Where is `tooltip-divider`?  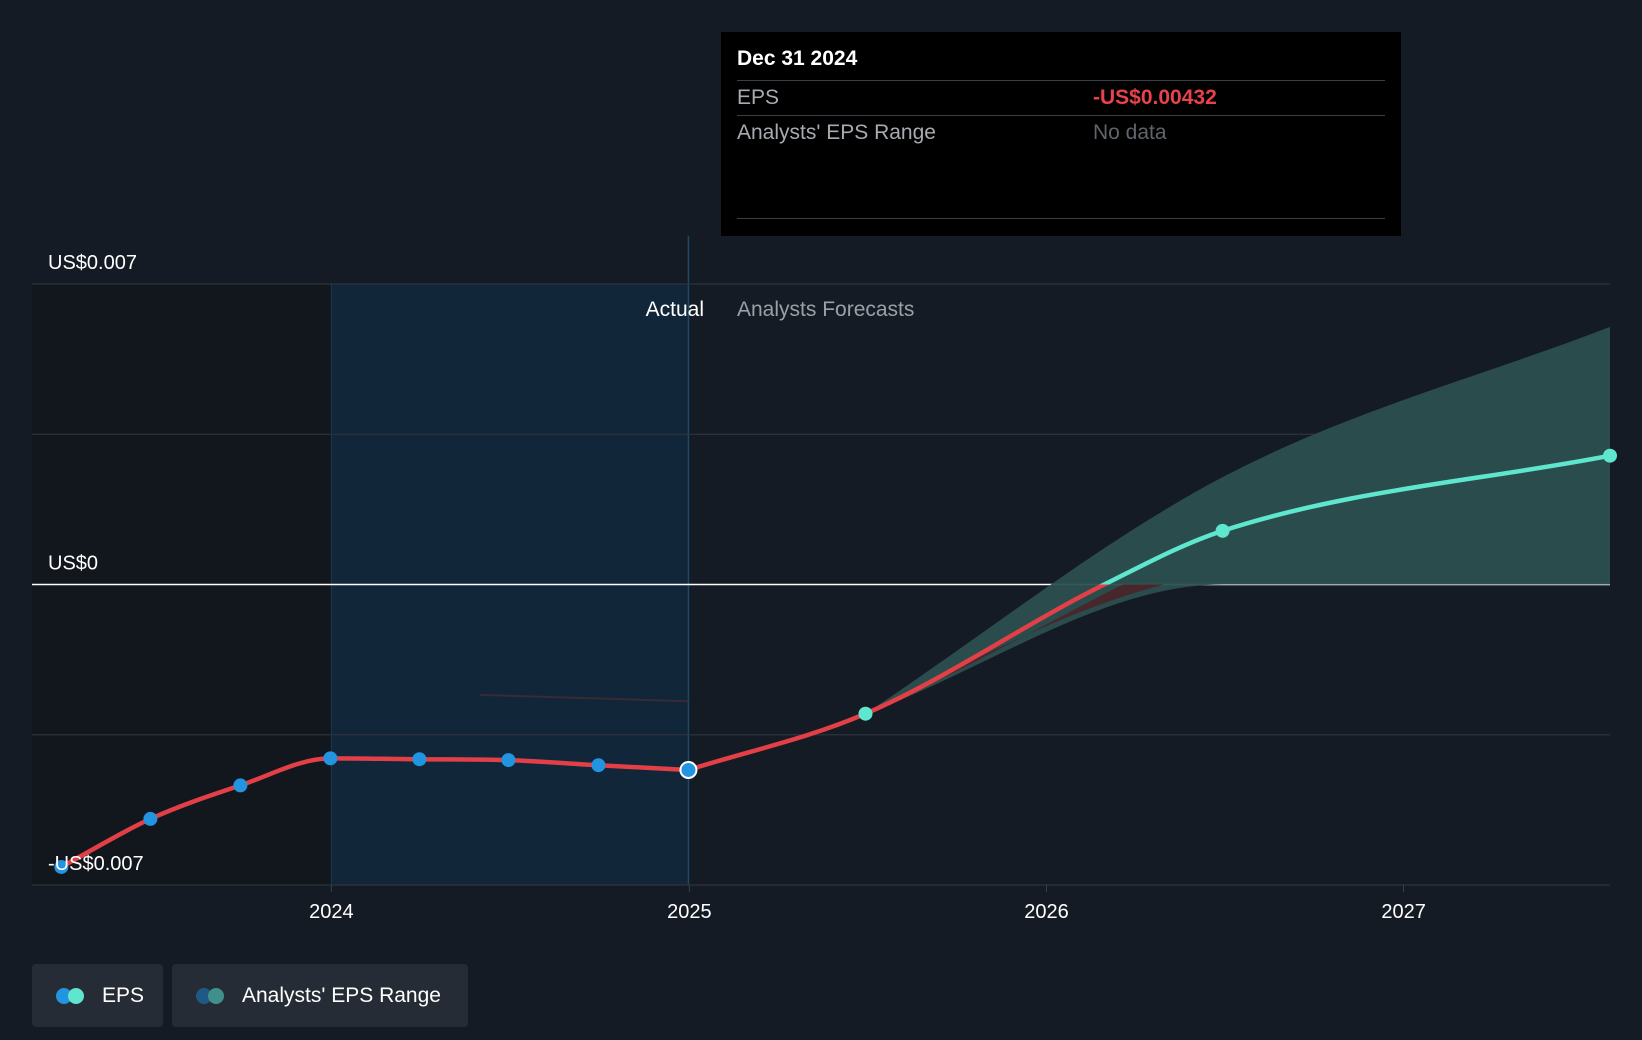
tooltip-divider is located at coordinates (1061, 218).